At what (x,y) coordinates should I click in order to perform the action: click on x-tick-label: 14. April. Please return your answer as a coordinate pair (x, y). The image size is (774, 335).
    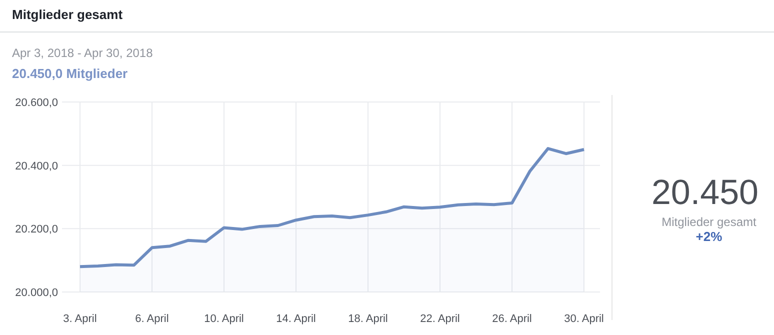
    Looking at the image, I should click on (296, 319).